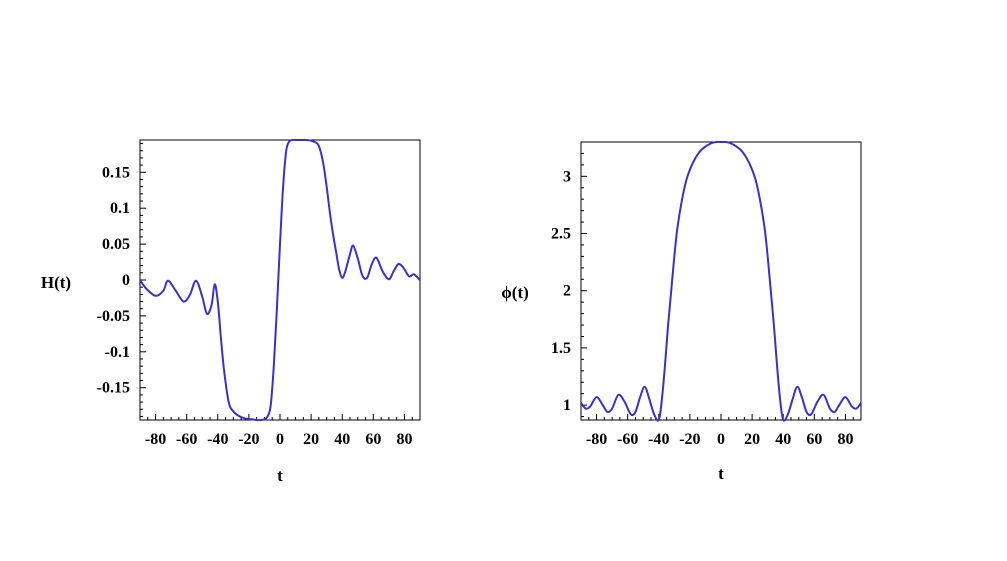 The width and height of the screenshot is (1007, 561). I want to click on y-tick-label: -0.05, so click(113, 316).